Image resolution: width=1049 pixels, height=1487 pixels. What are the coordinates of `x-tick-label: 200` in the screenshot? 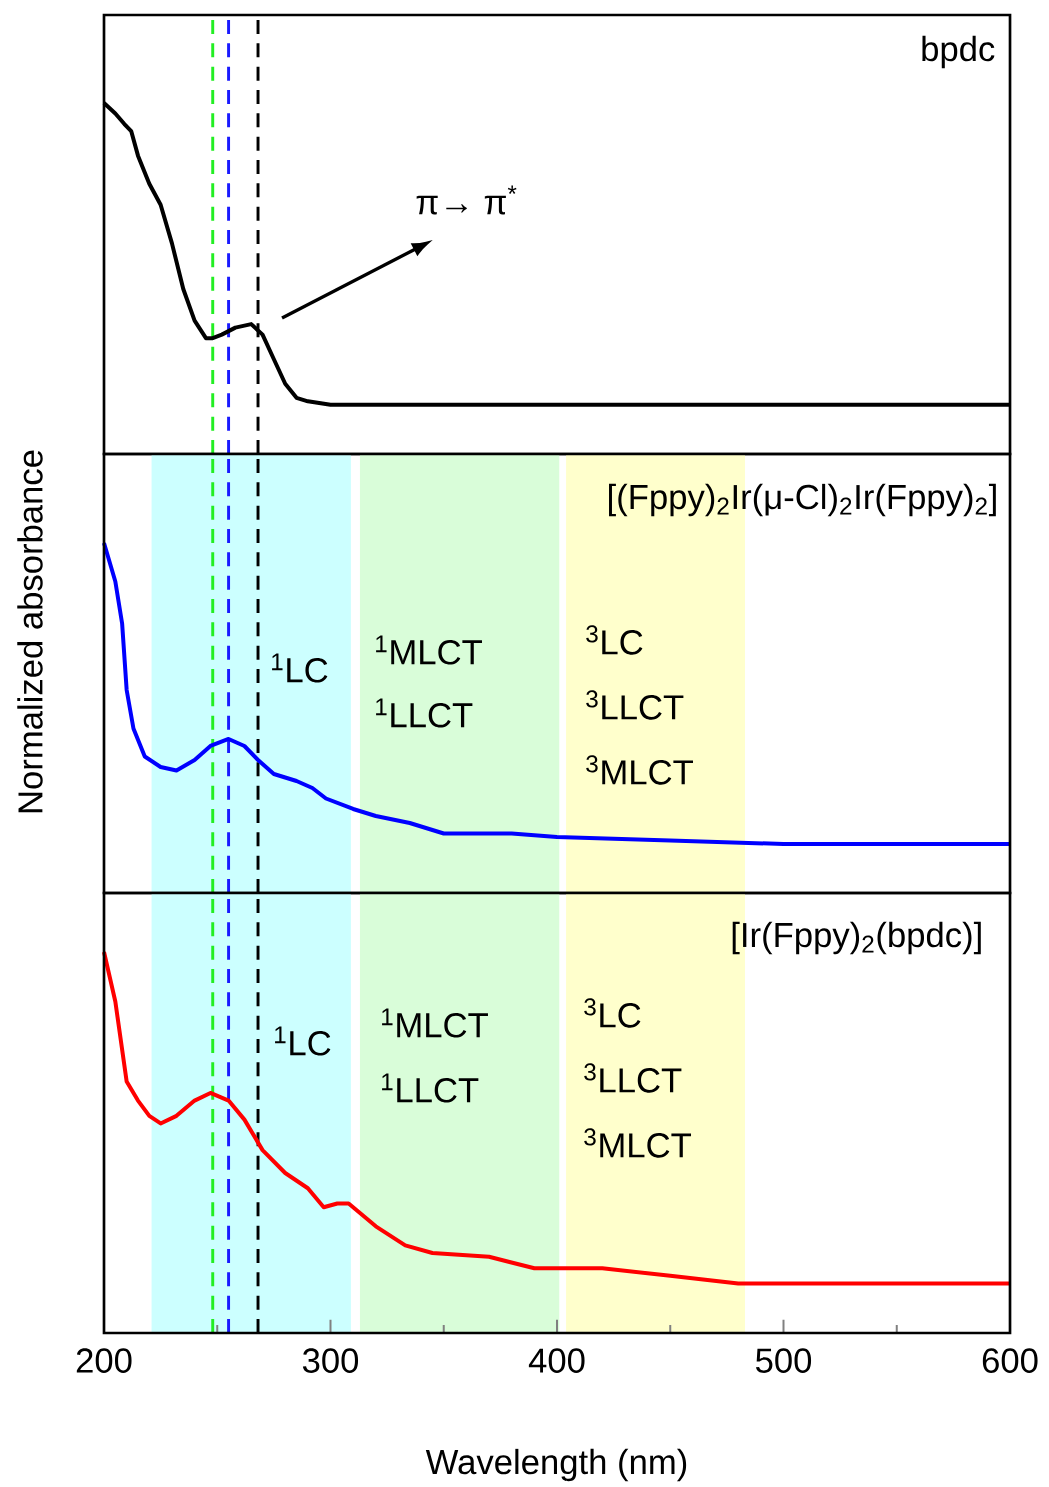 It's located at (104, 1360).